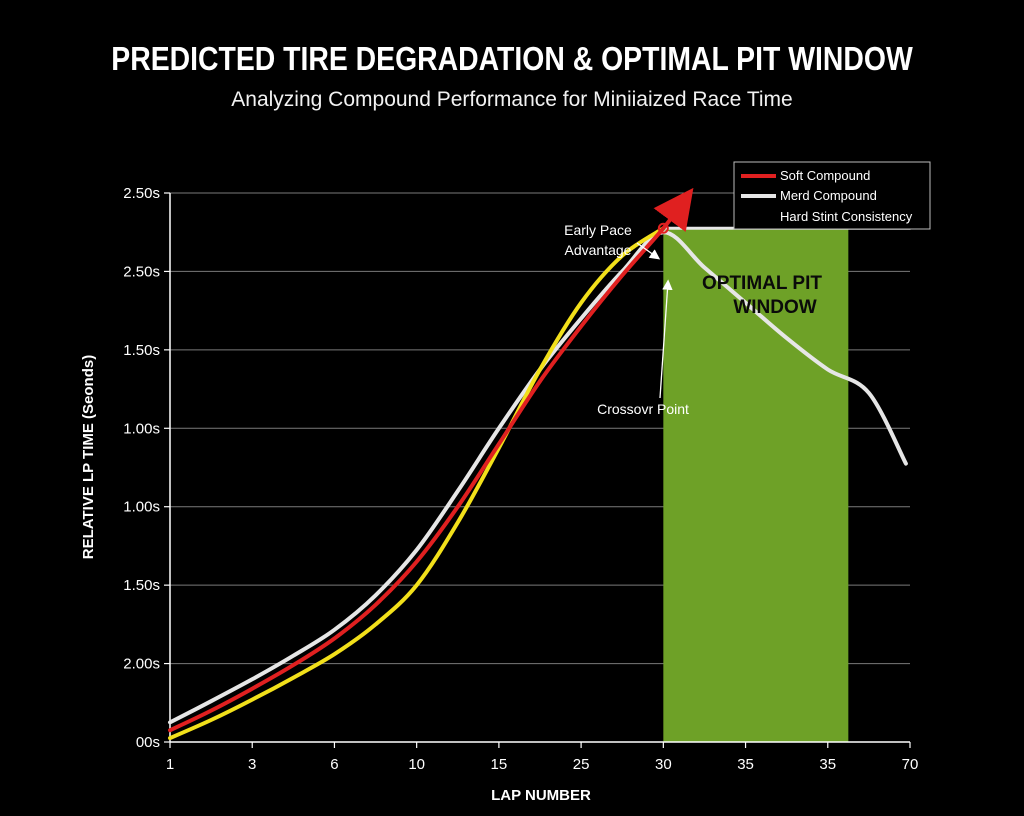  Describe the element at coordinates (581, 764) in the screenshot. I see `x-tick-label: 25` at that location.